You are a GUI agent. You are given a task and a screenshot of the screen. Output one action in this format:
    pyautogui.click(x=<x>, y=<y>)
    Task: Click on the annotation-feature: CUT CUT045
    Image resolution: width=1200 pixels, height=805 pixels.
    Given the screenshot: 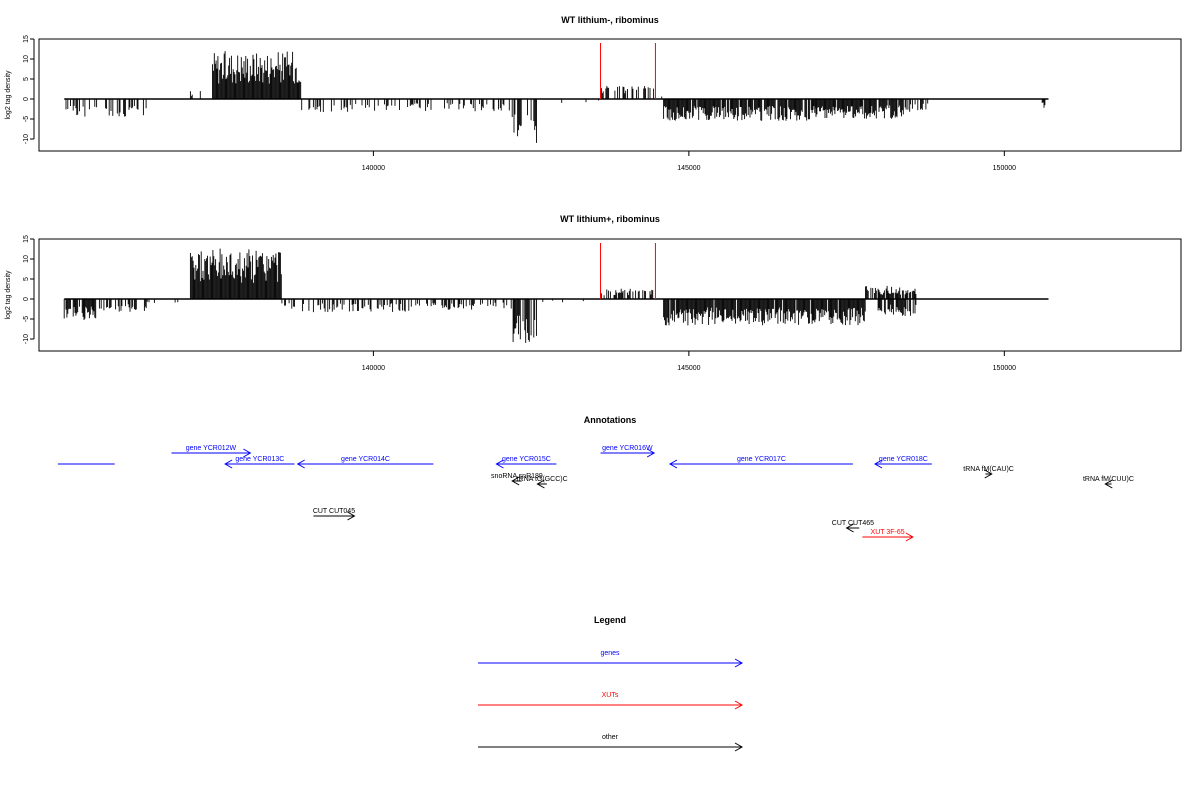 What is the action you would take?
    pyautogui.click(x=334, y=514)
    